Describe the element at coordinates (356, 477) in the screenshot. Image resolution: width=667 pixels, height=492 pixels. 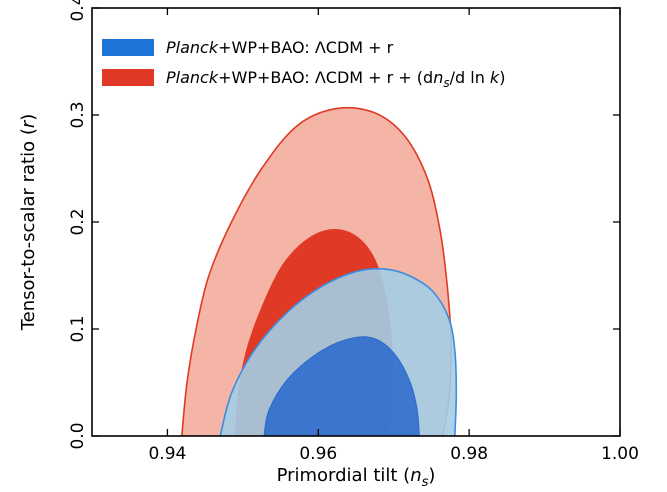
I see `x-axis-label: Primordial tilt (ns)` at that location.